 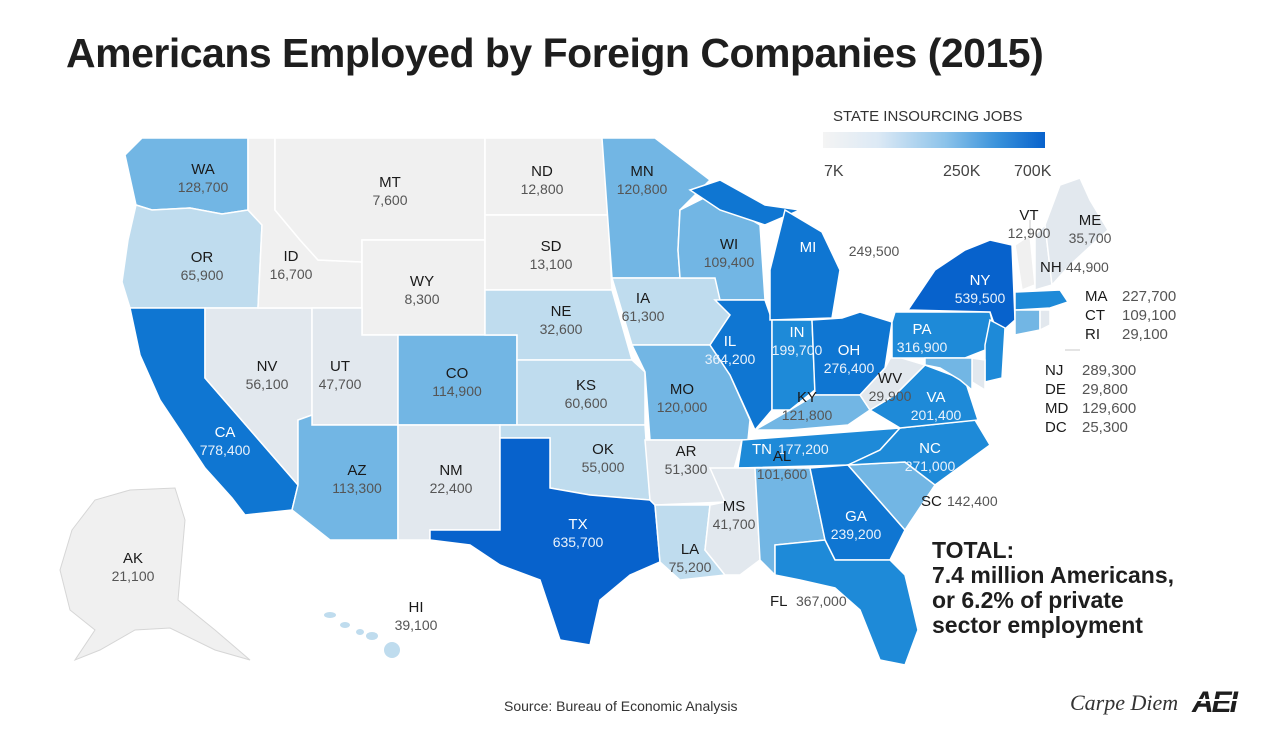 I want to click on state-label-or: OR, so click(x=202, y=257).